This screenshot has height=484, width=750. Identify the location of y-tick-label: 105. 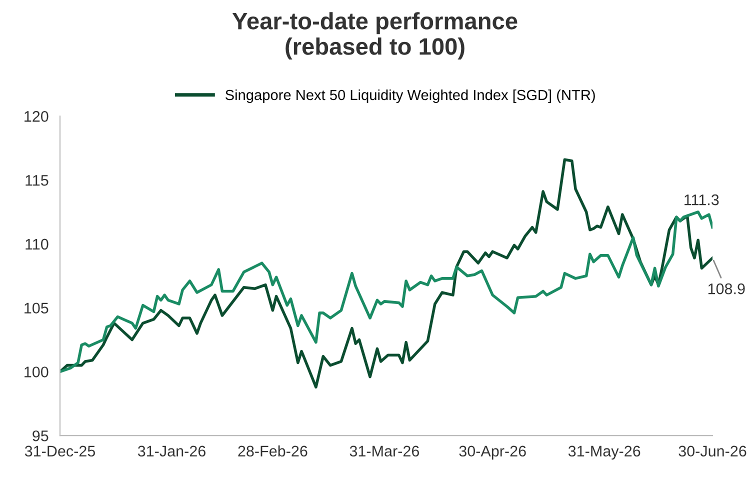
(36, 308).